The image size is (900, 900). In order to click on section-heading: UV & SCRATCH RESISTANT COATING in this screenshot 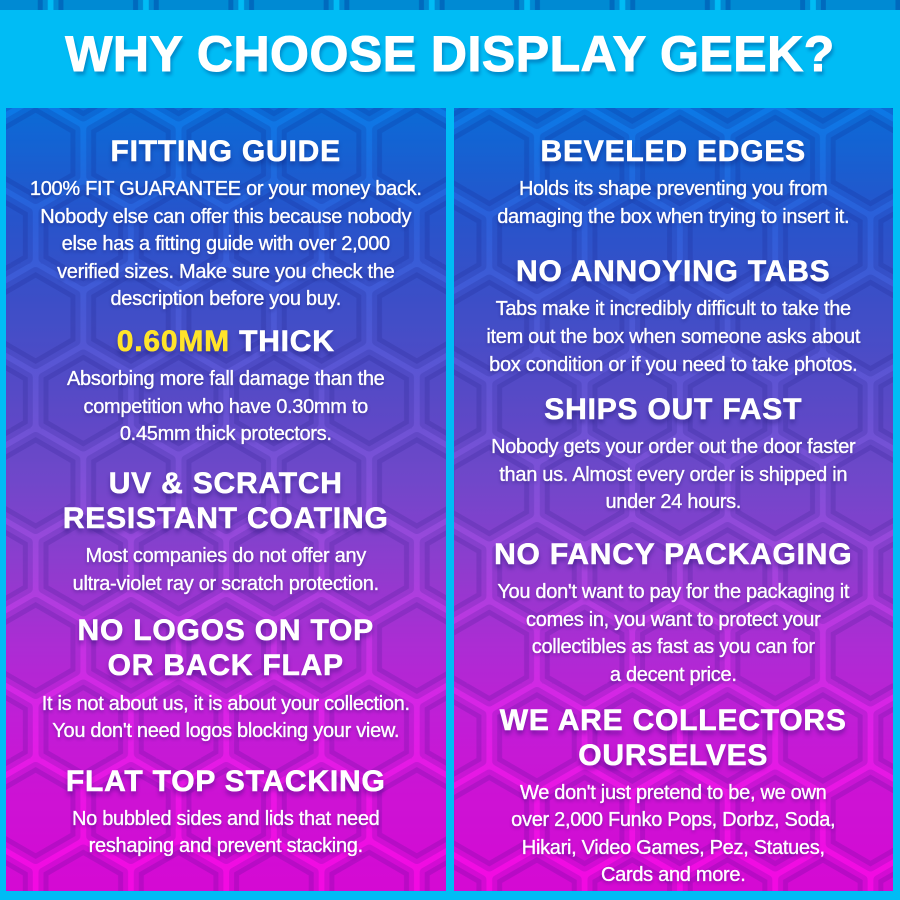, I will do `click(225, 501)`.